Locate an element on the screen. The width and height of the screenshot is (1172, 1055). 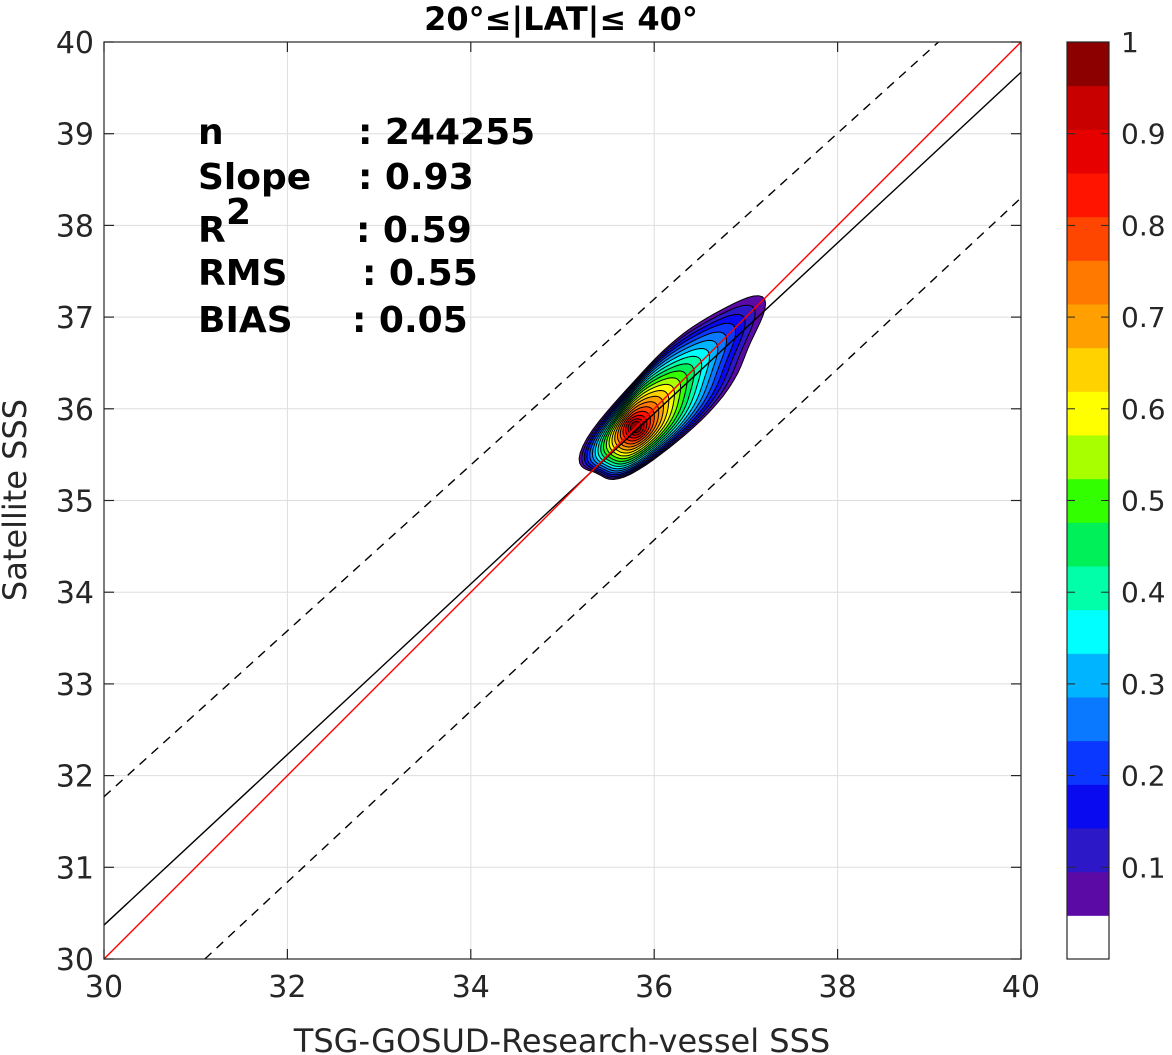
stat-value: : 0.93 is located at coordinates (416, 177).